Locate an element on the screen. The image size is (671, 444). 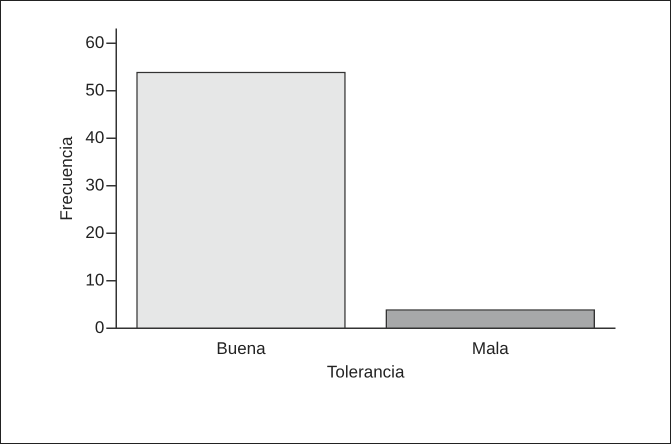
y-tick-label: 10 is located at coordinates (94, 280).